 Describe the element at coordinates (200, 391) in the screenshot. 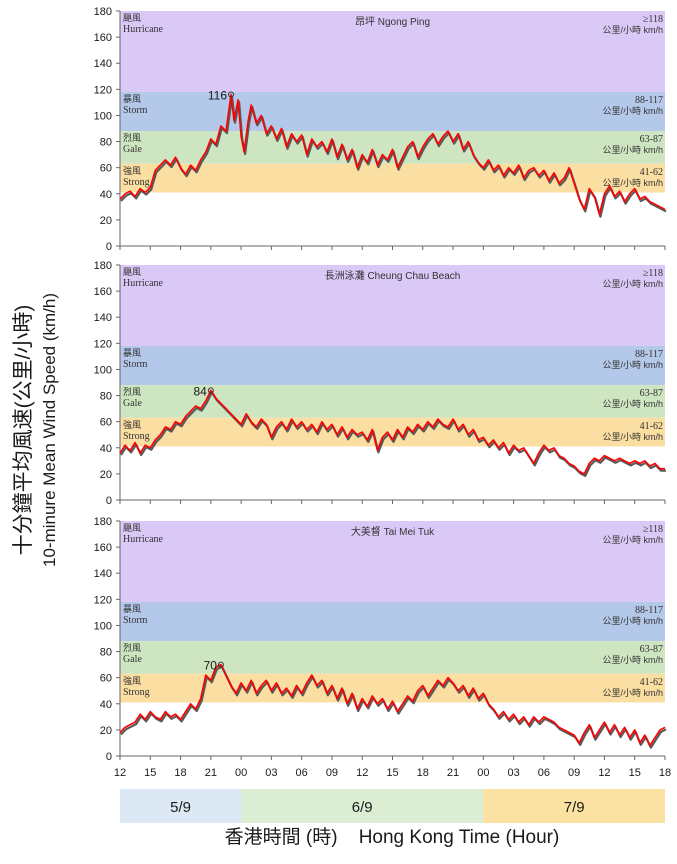

I see `peak-label: 84` at that location.